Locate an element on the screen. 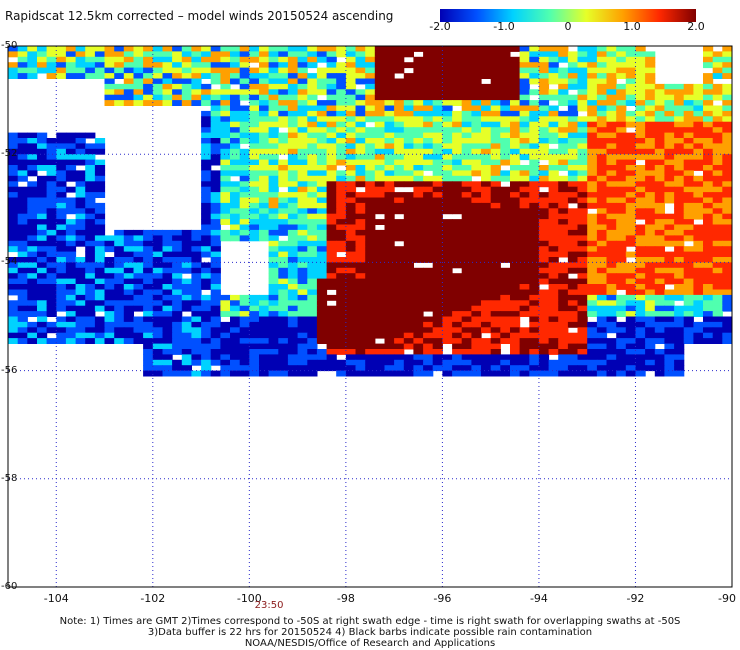  colorbar-tick-label: 2.0 is located at coordinates (696, 26).